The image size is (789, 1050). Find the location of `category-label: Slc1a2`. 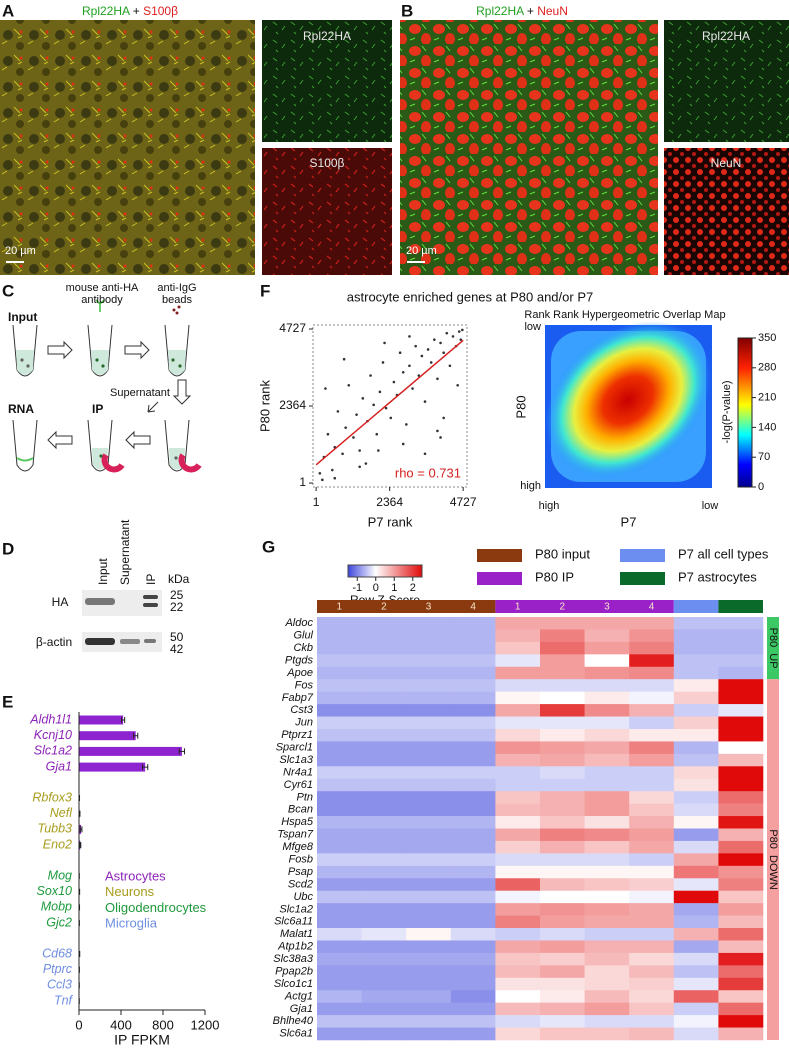

category-label: Slc1a2 is located at coordinates (53, 751).